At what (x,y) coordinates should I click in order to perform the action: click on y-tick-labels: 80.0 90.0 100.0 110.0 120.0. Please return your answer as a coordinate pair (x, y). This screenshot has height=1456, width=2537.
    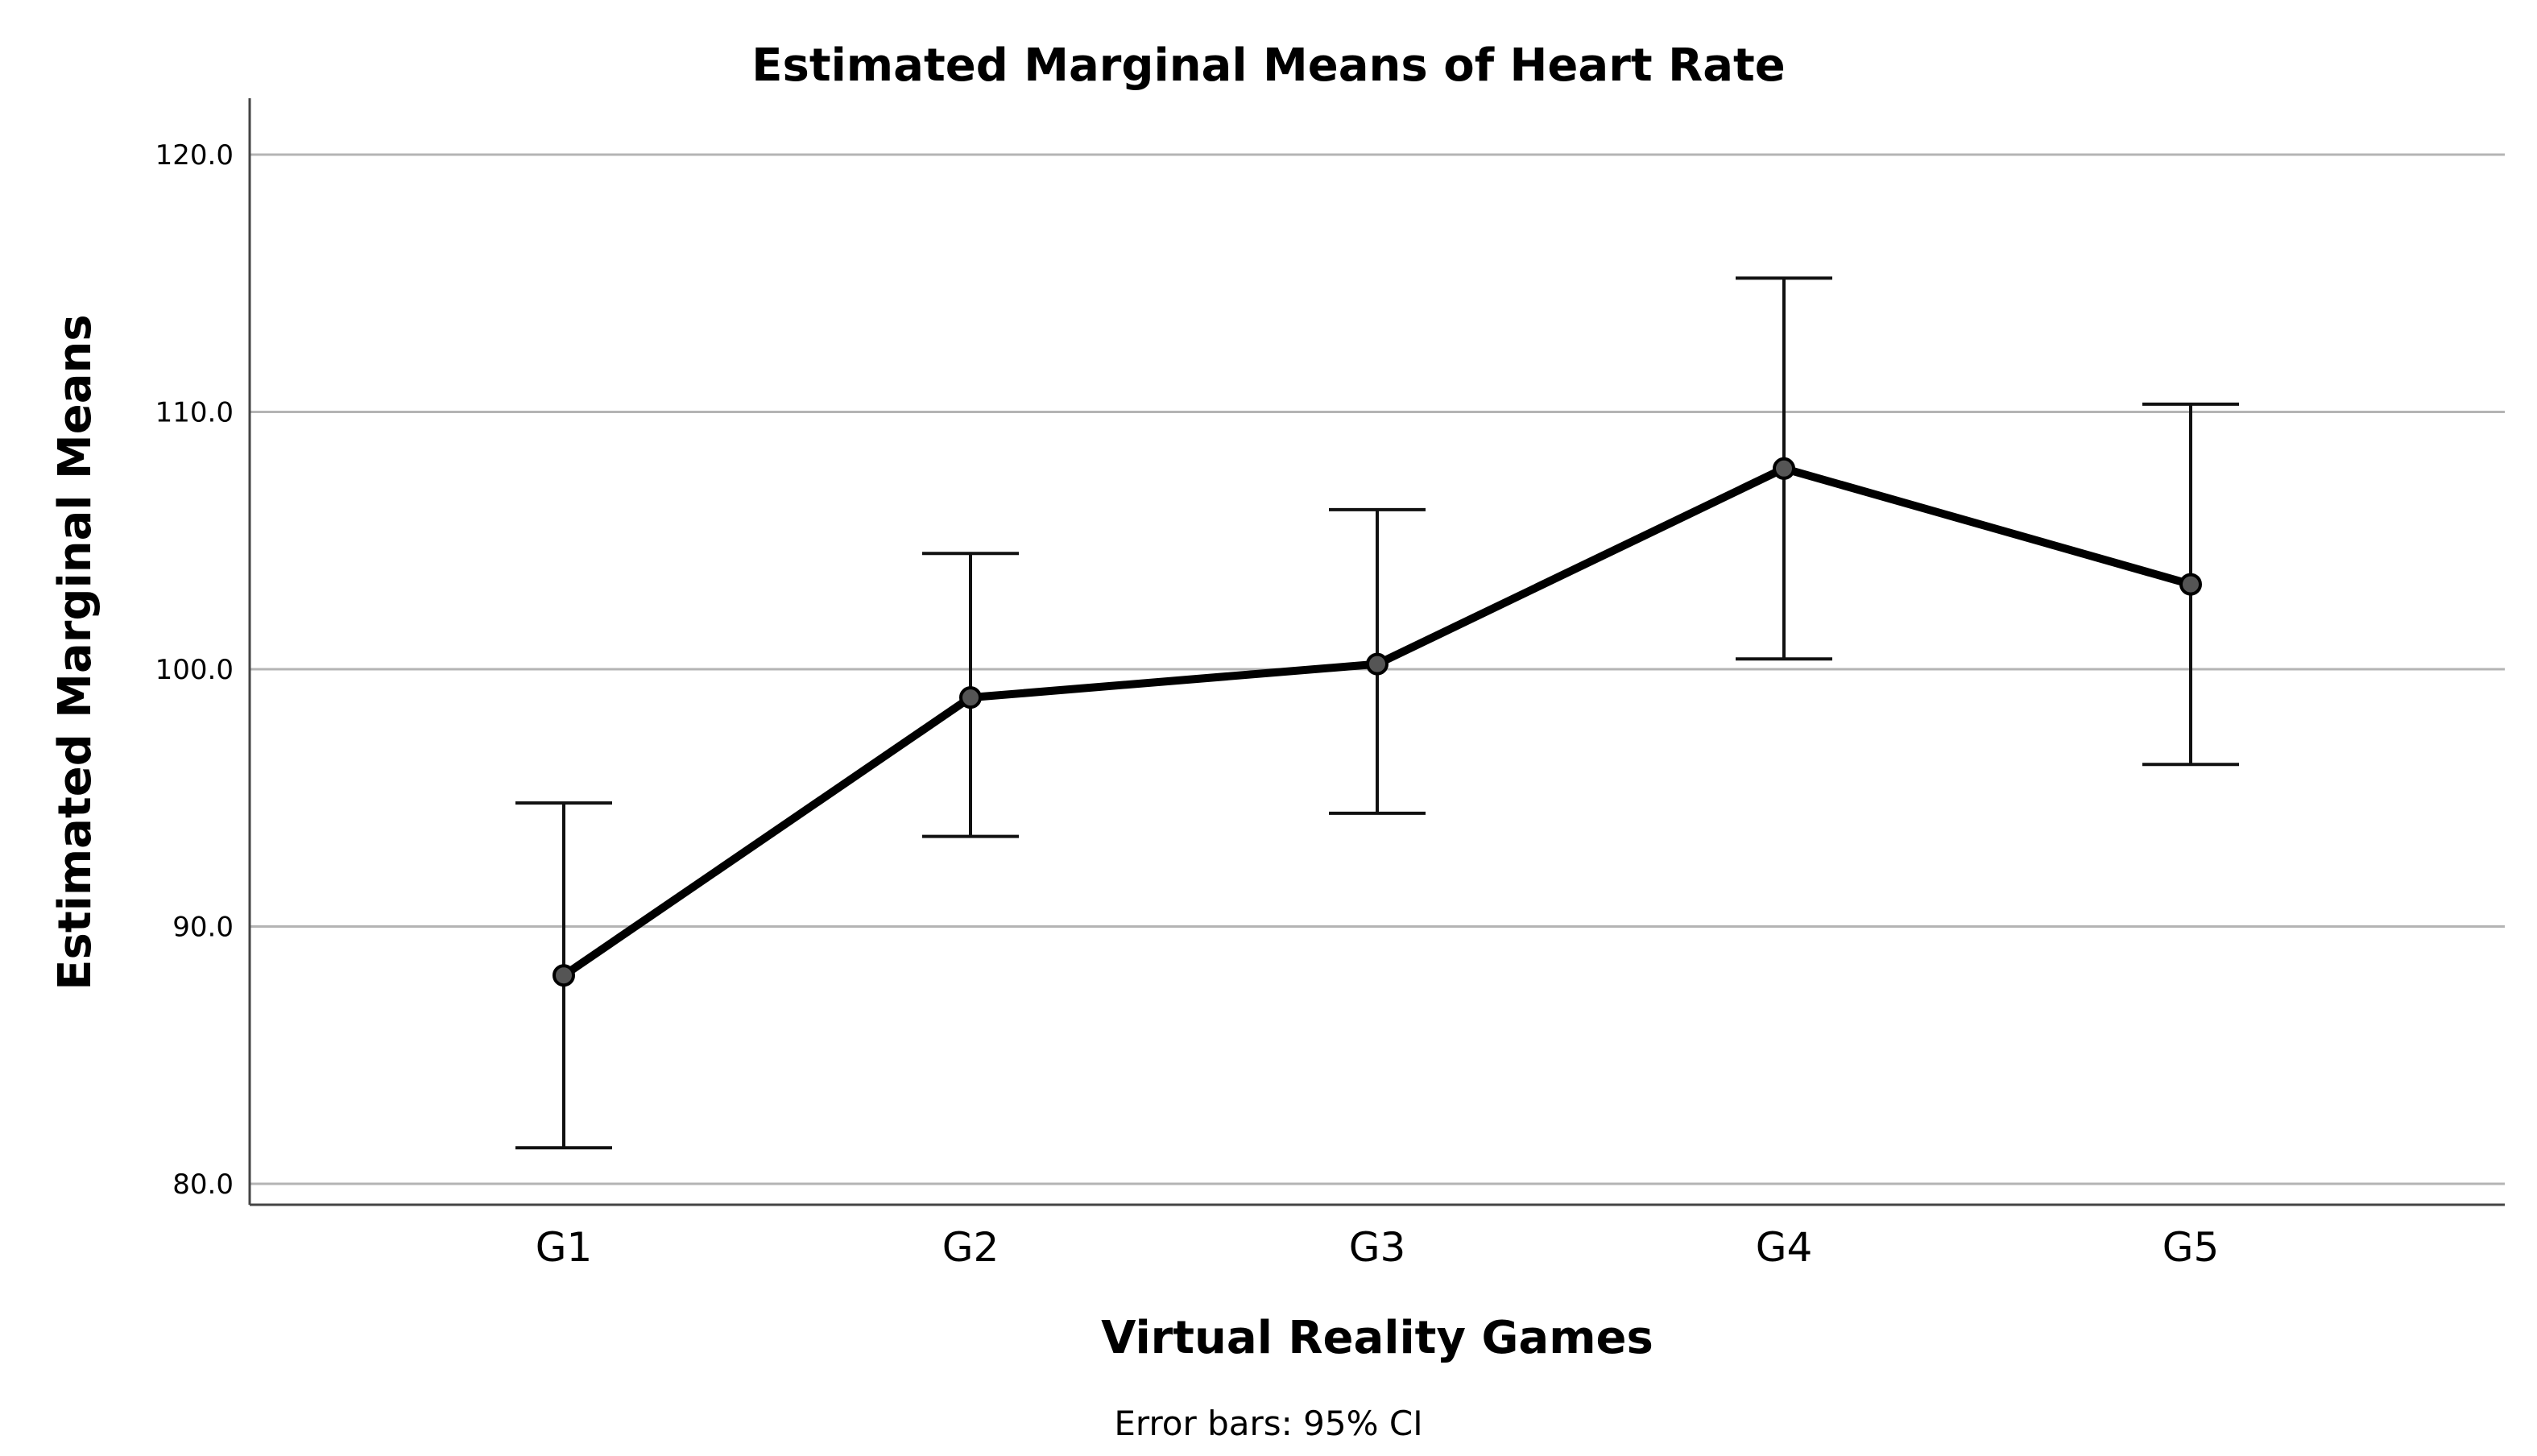
    Looking at the image, I should click on (195, 670).